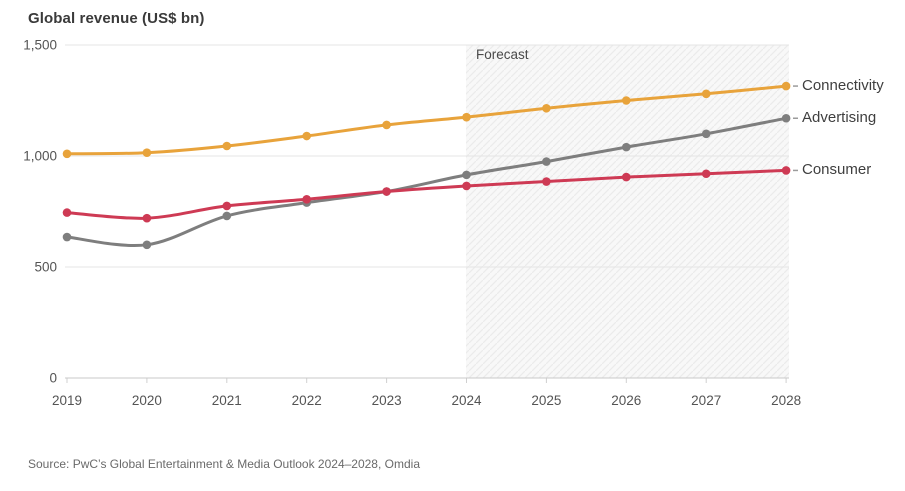  I want to click on data-point-connectivity-2022, so click(307, 136).